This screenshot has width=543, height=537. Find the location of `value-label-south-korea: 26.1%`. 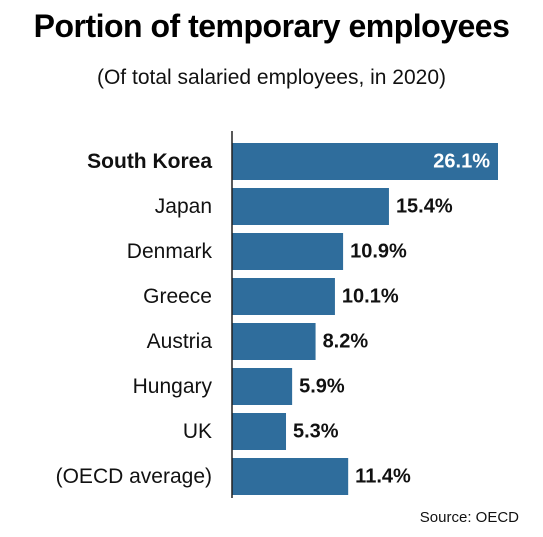

value-label-south-korea: 26.1% is located at coordinates (461, 162).